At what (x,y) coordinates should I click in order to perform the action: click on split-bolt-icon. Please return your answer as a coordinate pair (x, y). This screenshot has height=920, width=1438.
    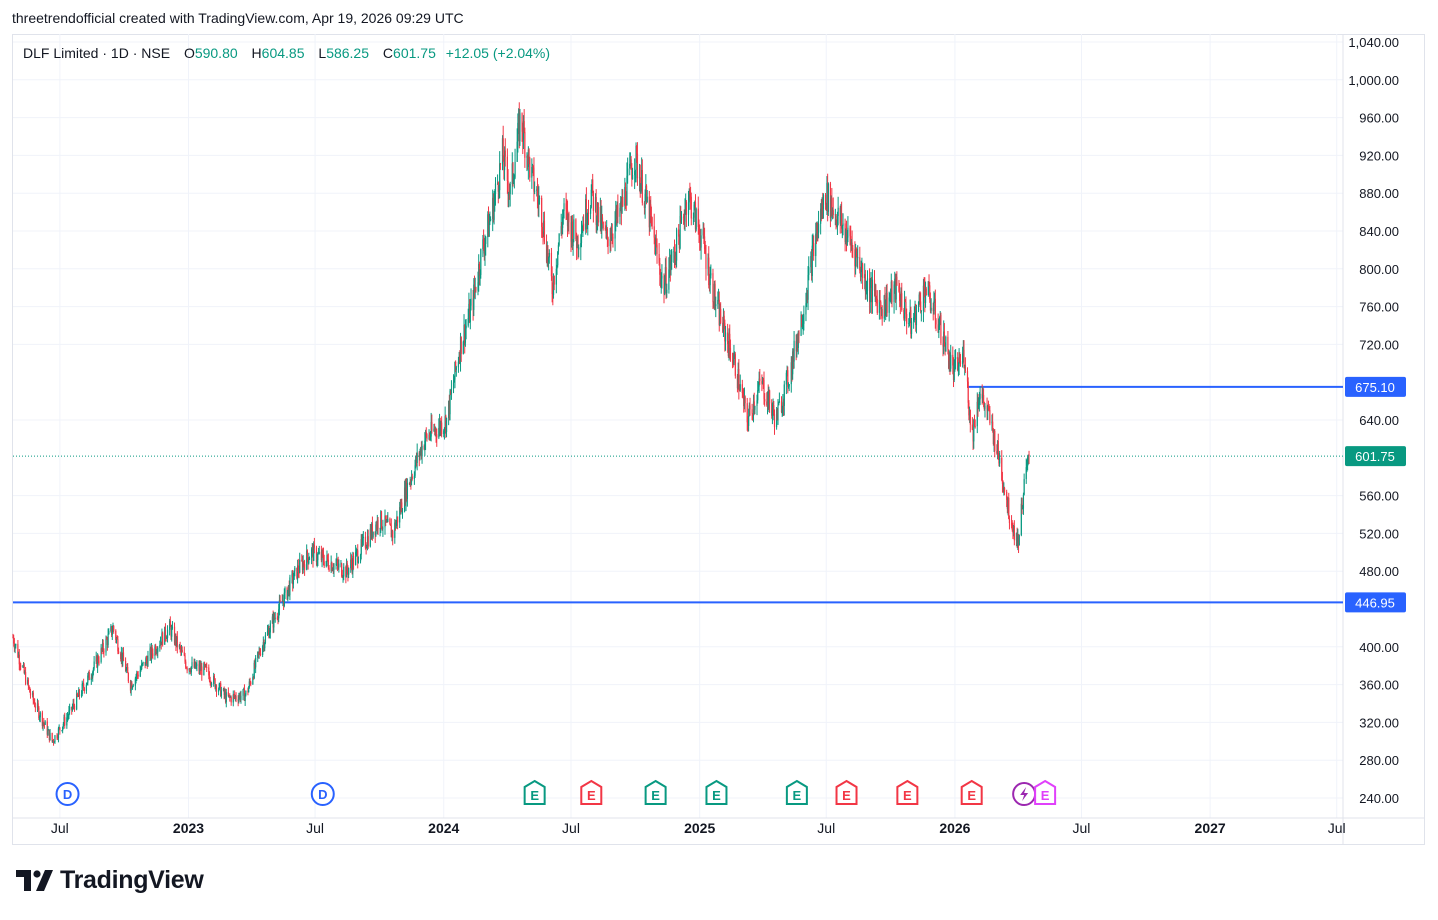
    Looking at the image, I should click on (1024, 794).